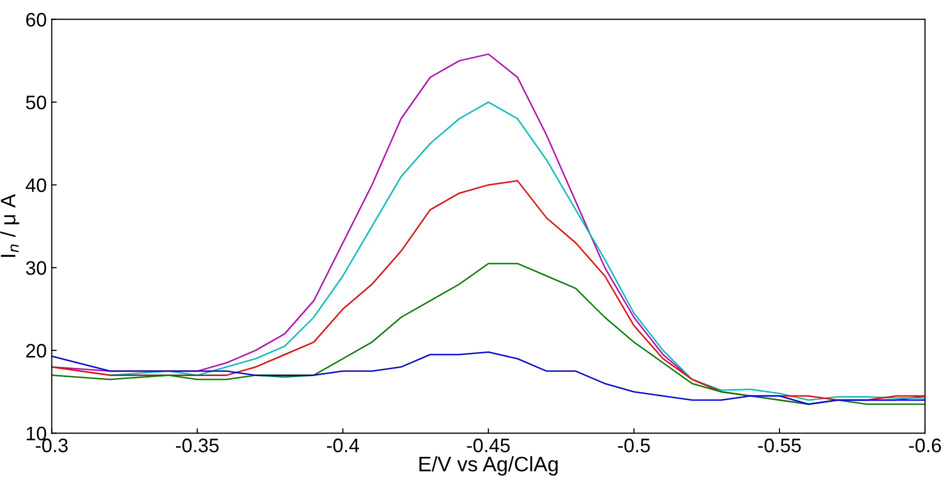  I want to click on x-tick-label: -0.5, so click(634, 445).